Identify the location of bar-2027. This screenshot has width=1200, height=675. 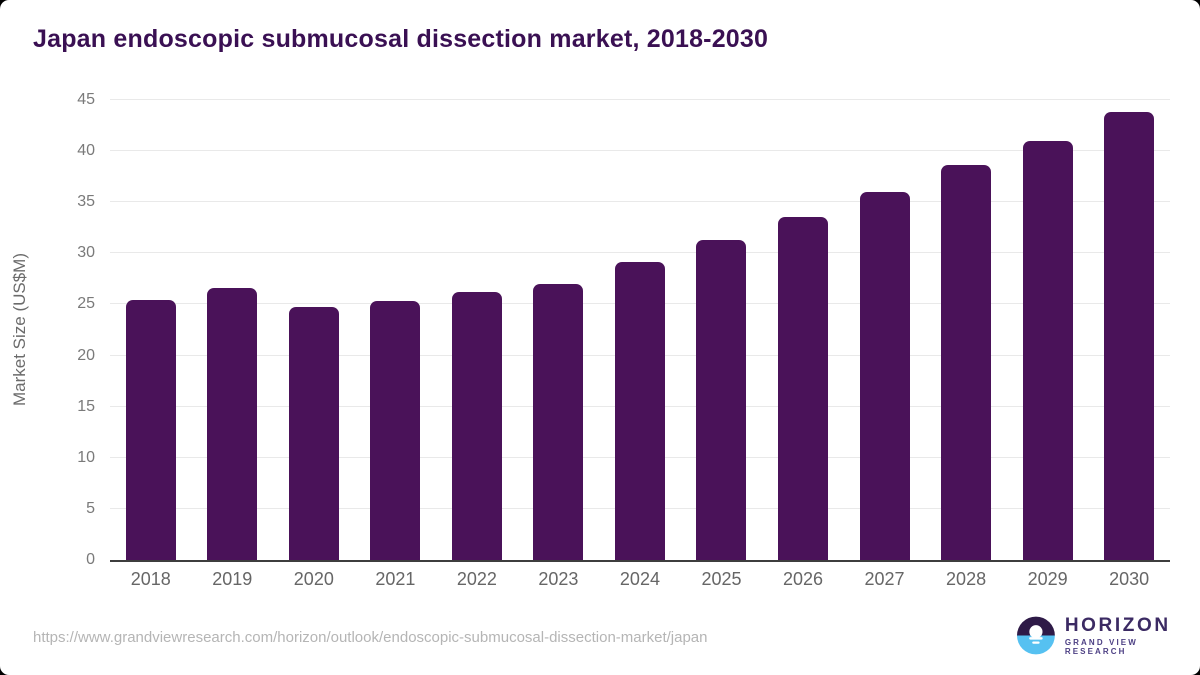
(884, 376).